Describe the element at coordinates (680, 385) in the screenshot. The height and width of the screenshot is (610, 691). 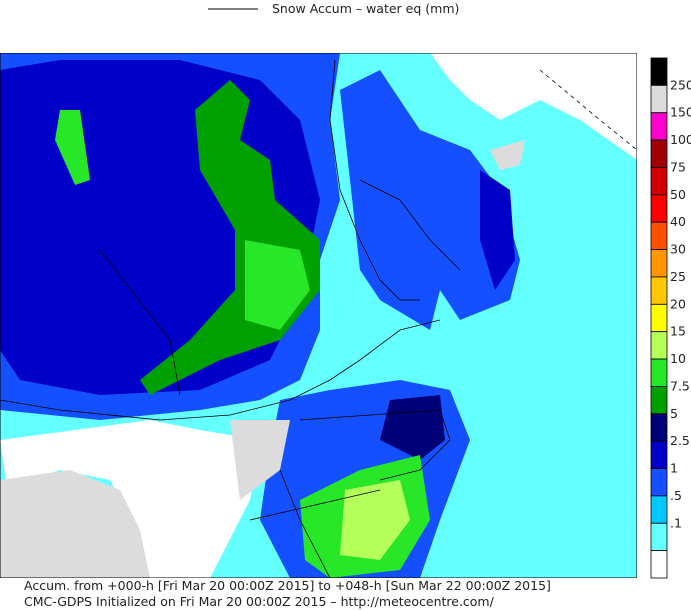
I see `colorbar-label: 7.5` at that location.